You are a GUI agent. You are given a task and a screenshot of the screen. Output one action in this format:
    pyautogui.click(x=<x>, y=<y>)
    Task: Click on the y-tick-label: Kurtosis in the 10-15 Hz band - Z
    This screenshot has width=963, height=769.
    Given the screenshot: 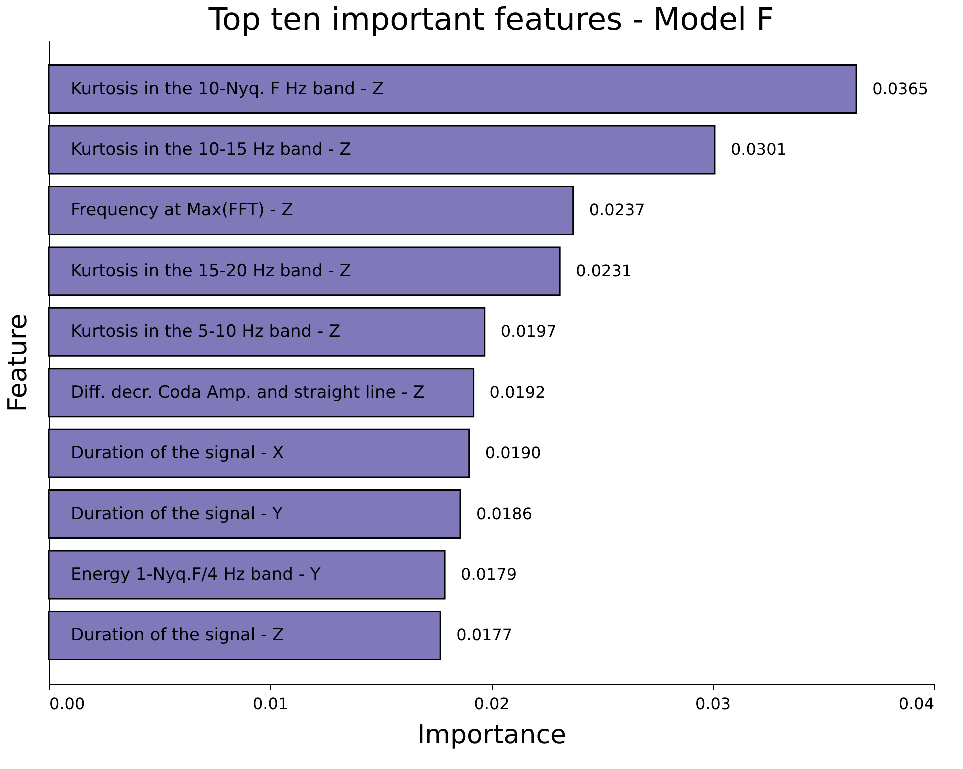 What is the action you would take?
    pyautogui.click(x=211, y=150)
    